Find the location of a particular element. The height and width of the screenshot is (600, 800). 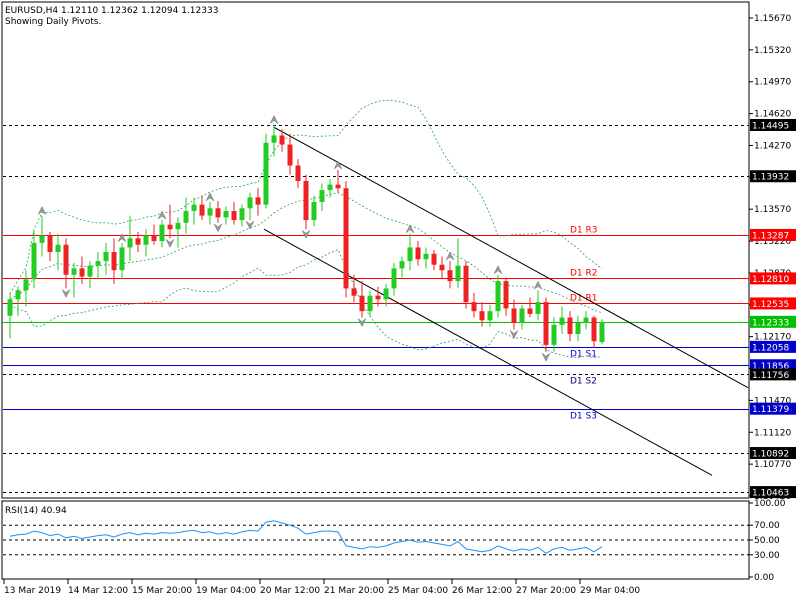

rsi-tick-label: 70.00 is located at coordinates (767, 526).